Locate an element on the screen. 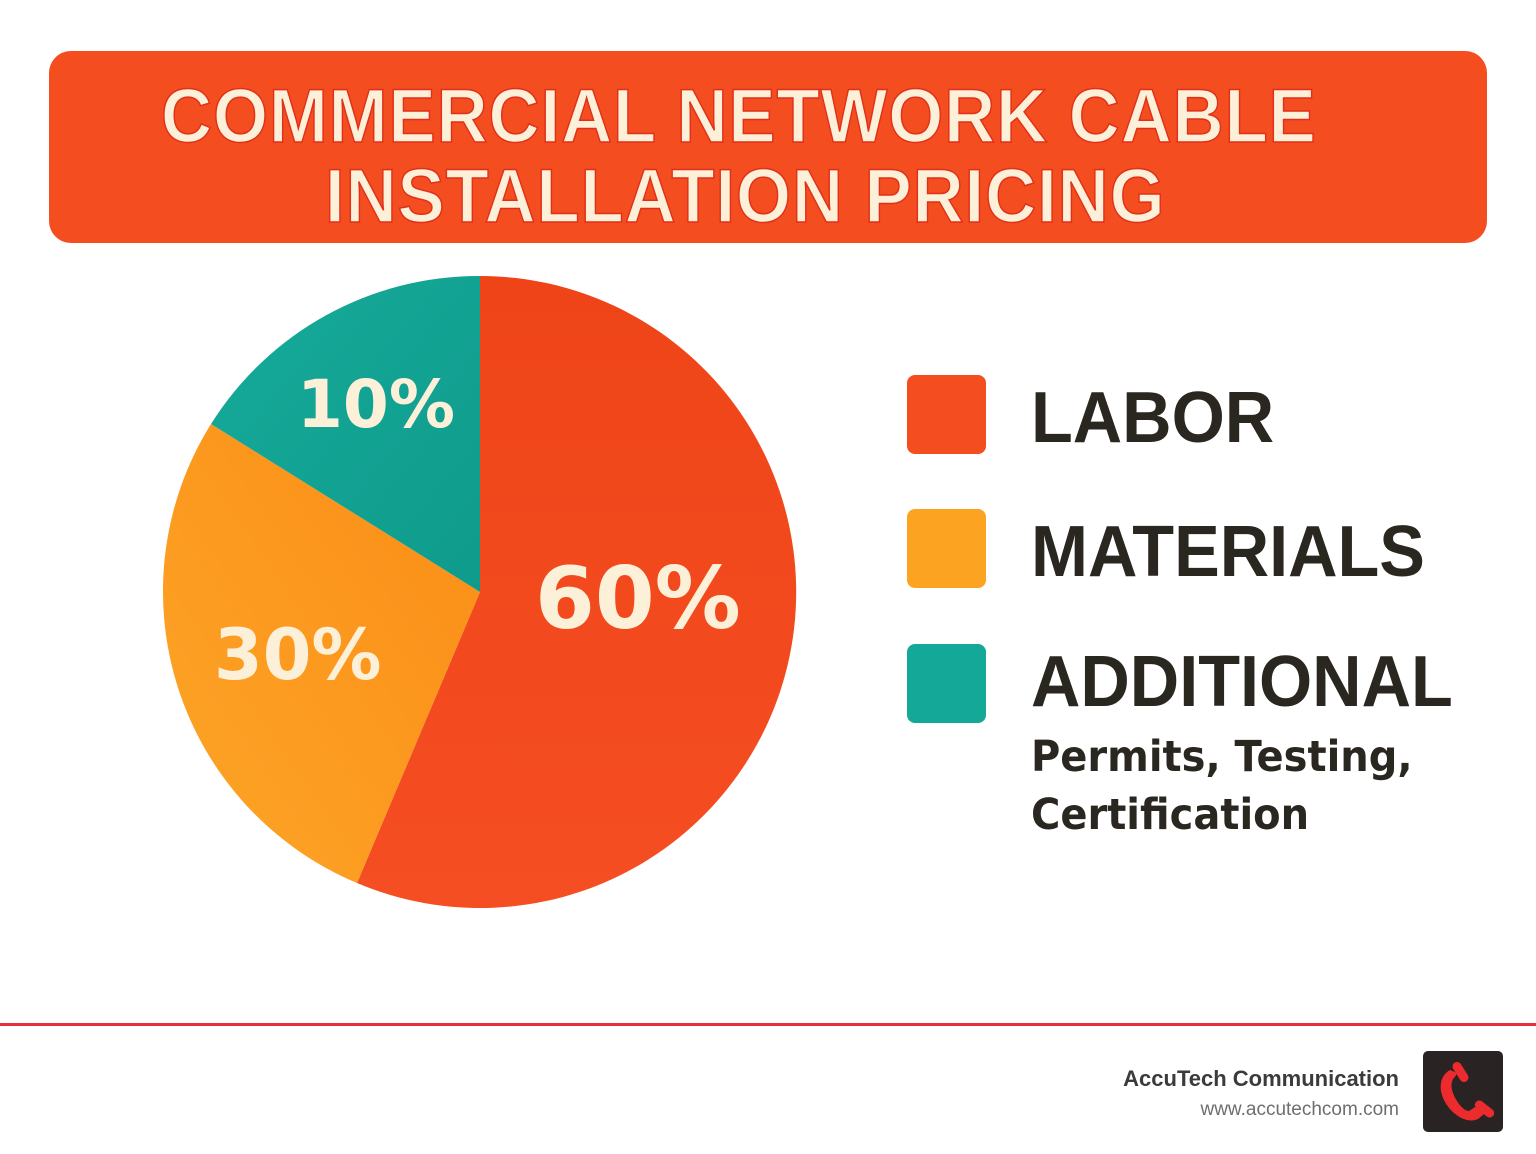 The width and height of the screenshot is (1536, 1154). title-line-1: COMMERCIAL NETWORK CABLE is located at coordinates (738, 116).